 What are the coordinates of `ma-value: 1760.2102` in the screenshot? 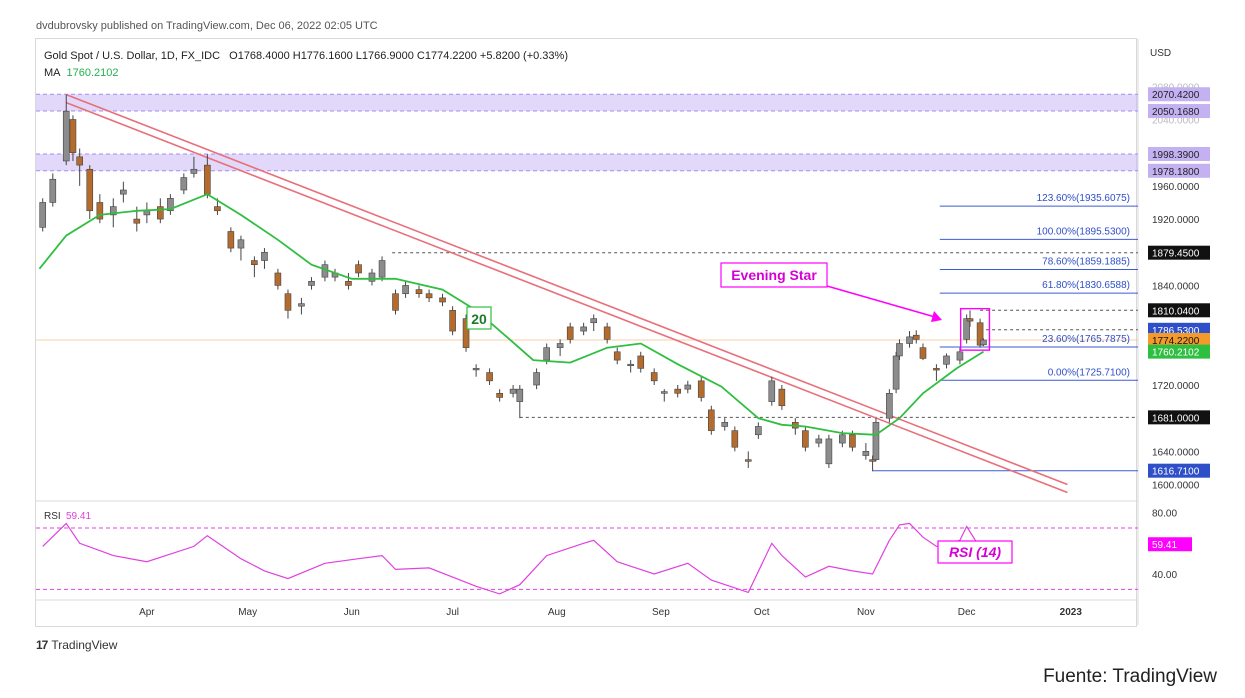 It's located at (92, 73).